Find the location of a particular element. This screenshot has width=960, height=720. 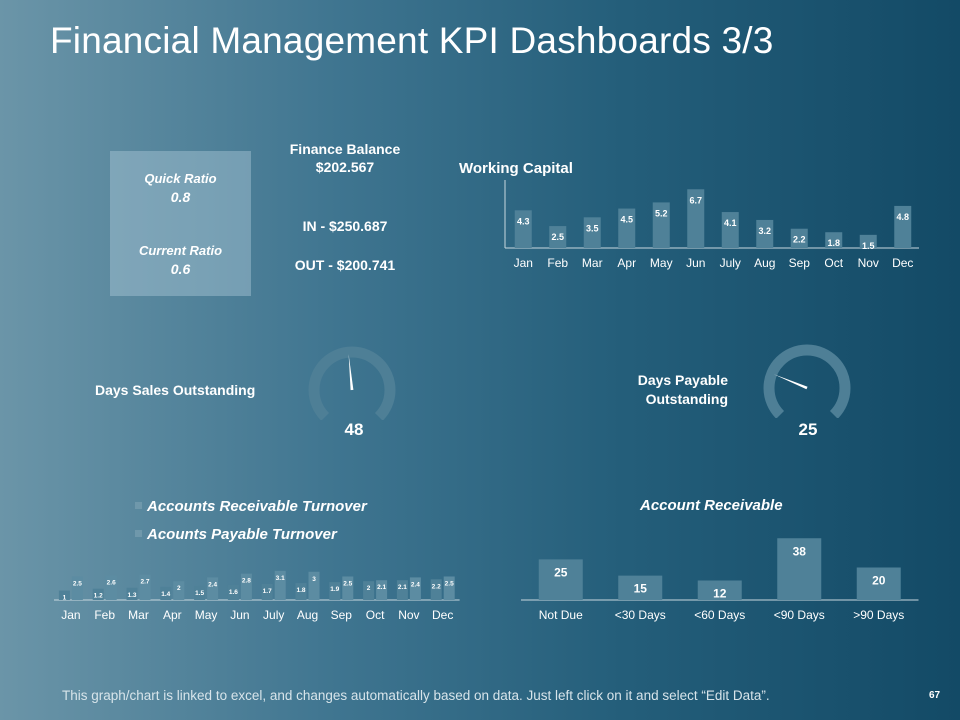

ar-tick-label: >90 Days is located at coordinates (878, 615).